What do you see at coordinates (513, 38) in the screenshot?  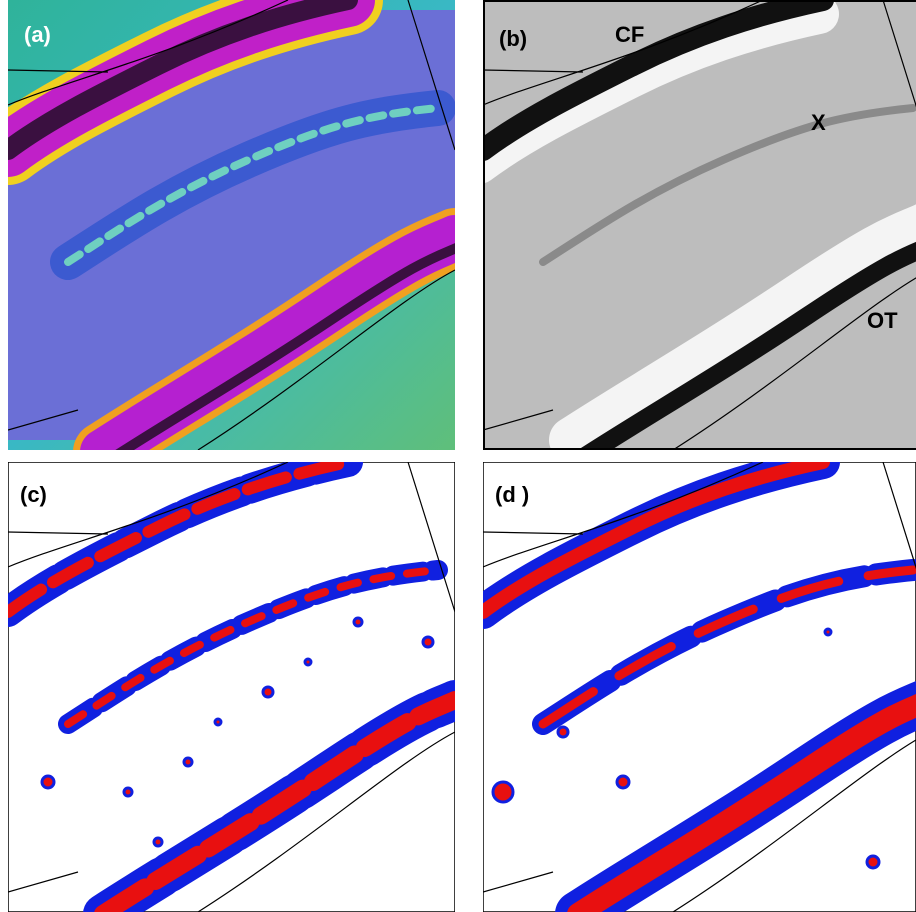 I see `panel-label: (b)` at bounding box center [513, 38].